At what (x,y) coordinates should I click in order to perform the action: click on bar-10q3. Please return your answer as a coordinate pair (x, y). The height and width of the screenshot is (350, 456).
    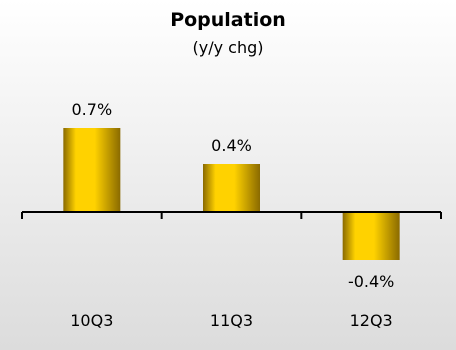
    Looking at the image, I should click on (92, 170).